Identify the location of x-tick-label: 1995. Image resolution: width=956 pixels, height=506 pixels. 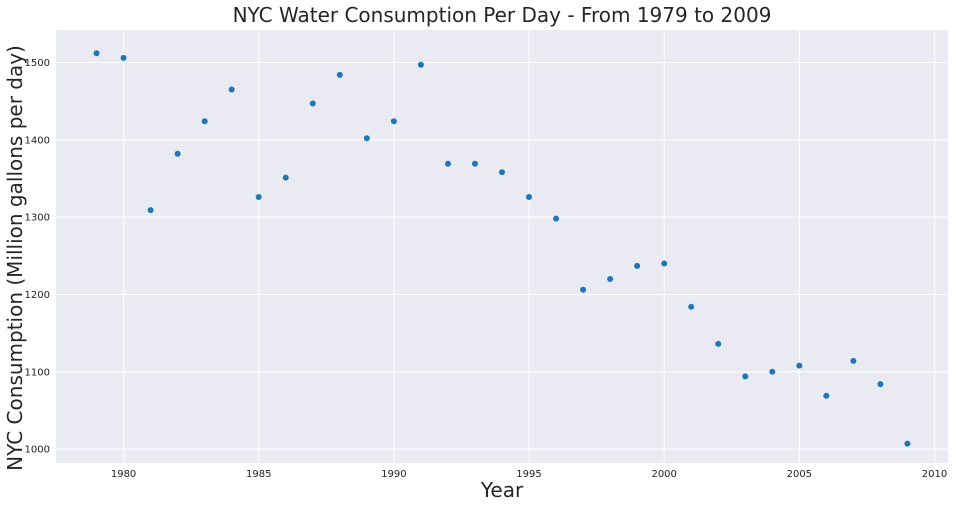
(528, 474).